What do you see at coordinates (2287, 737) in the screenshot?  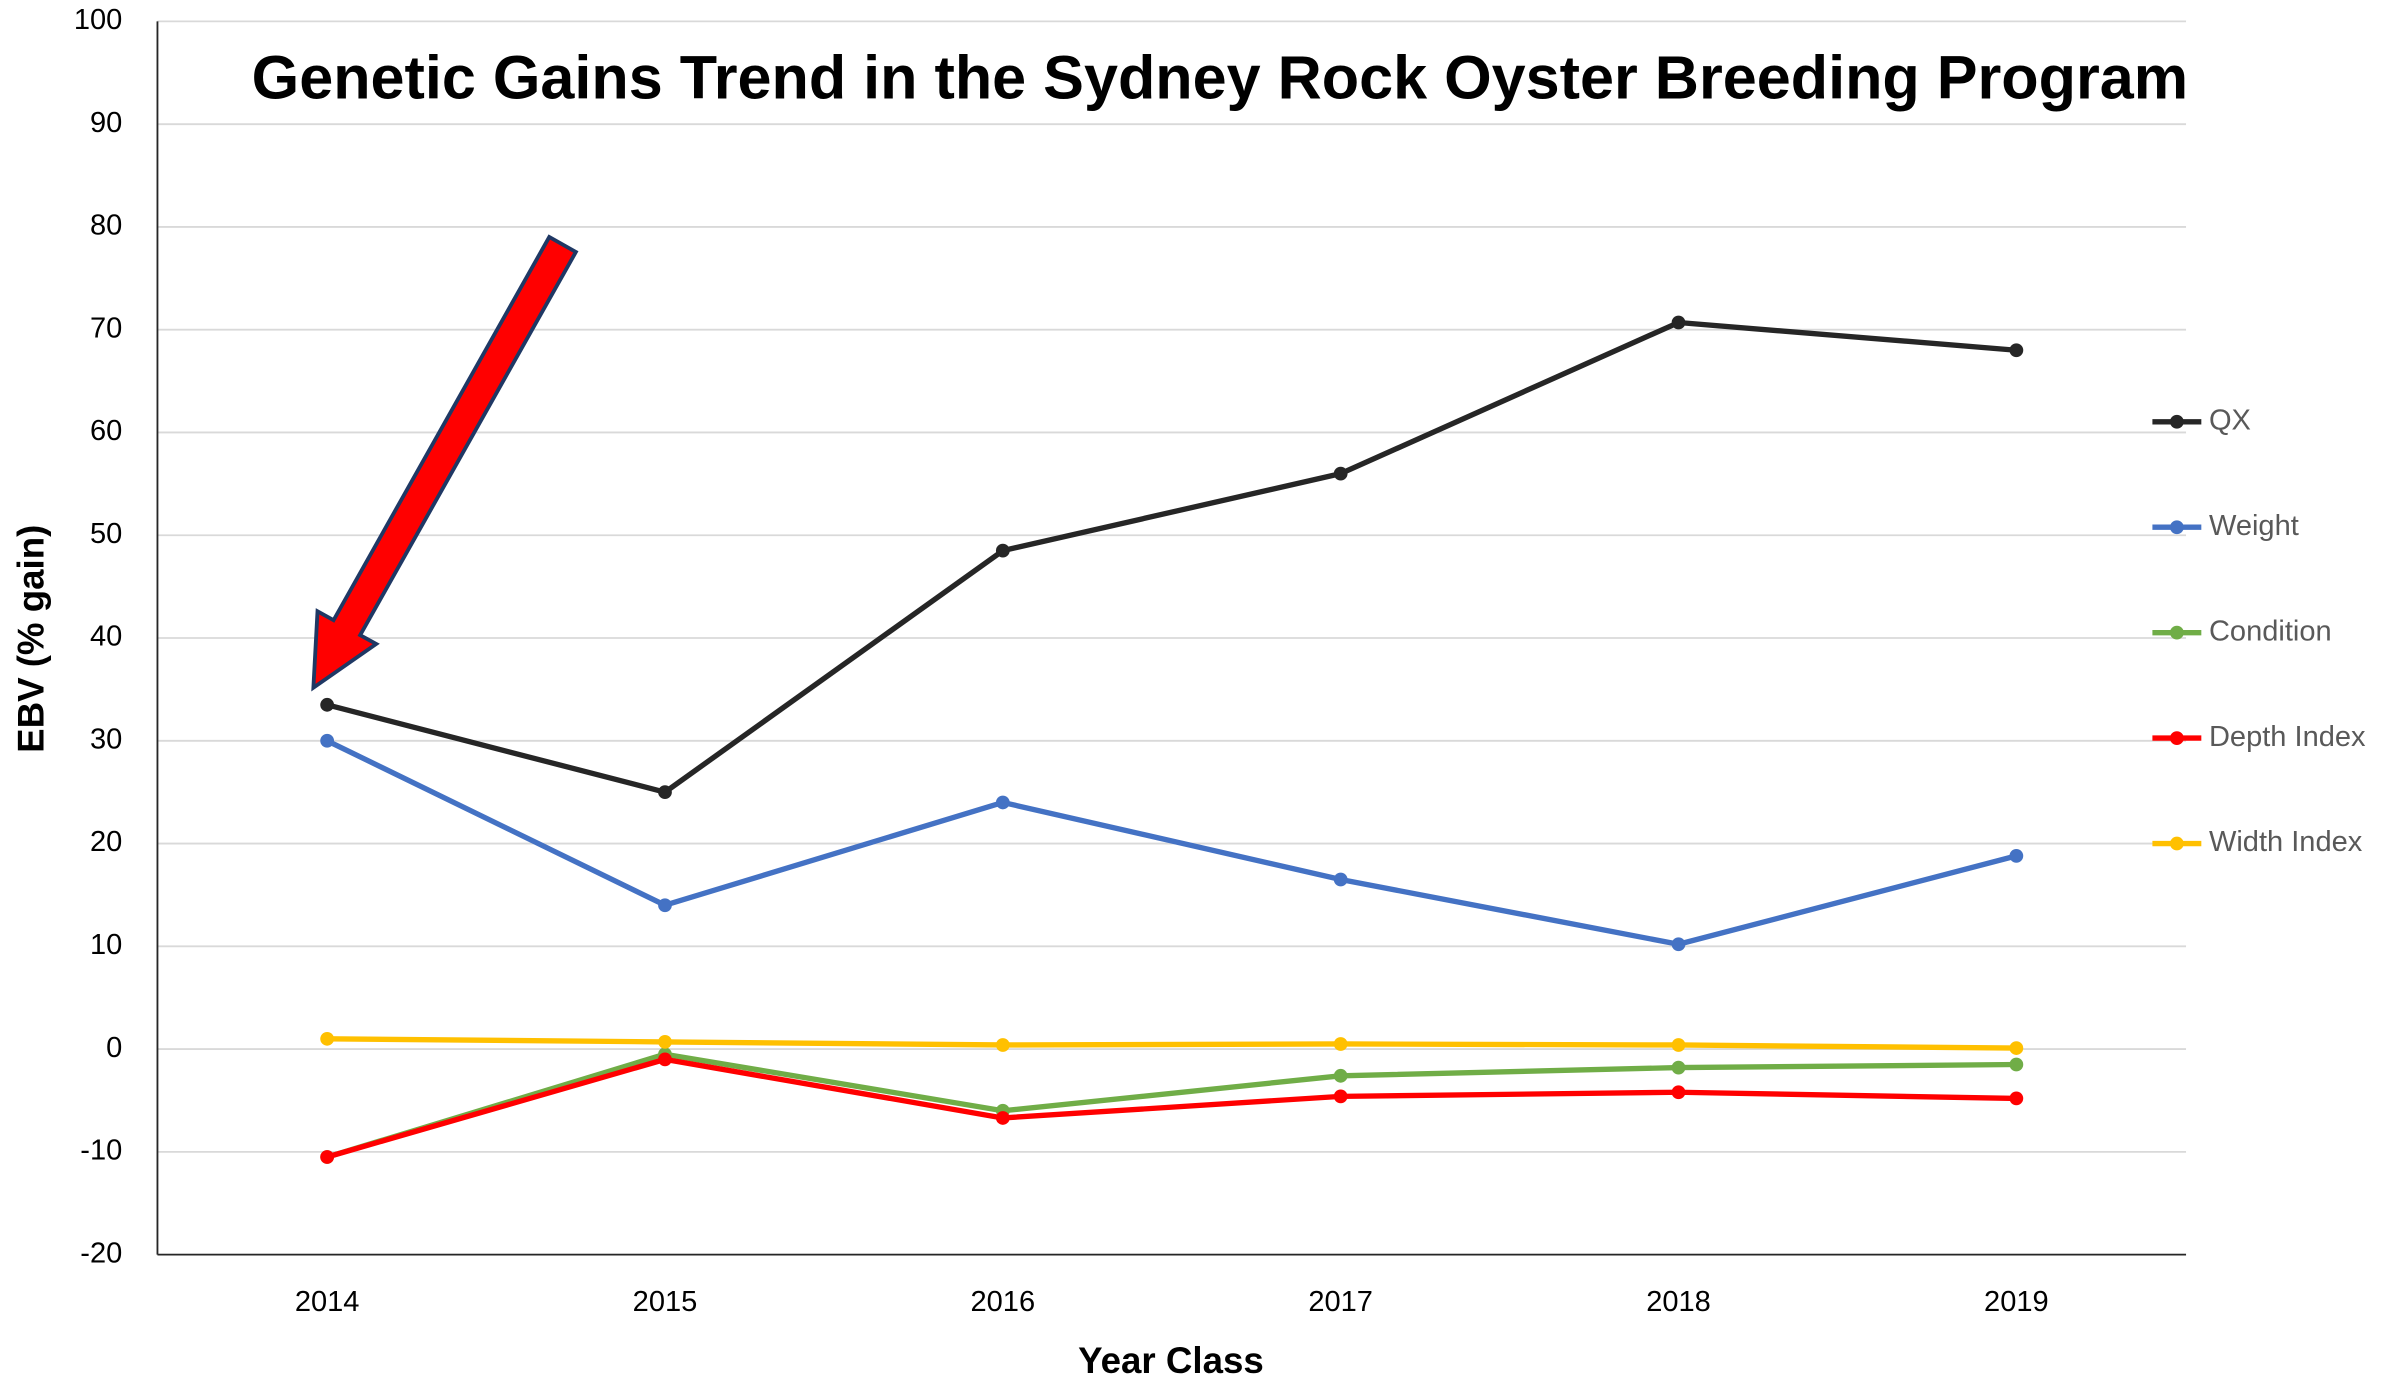 I see `legend-label: Depth Index` at bounding box center [2287, 737].